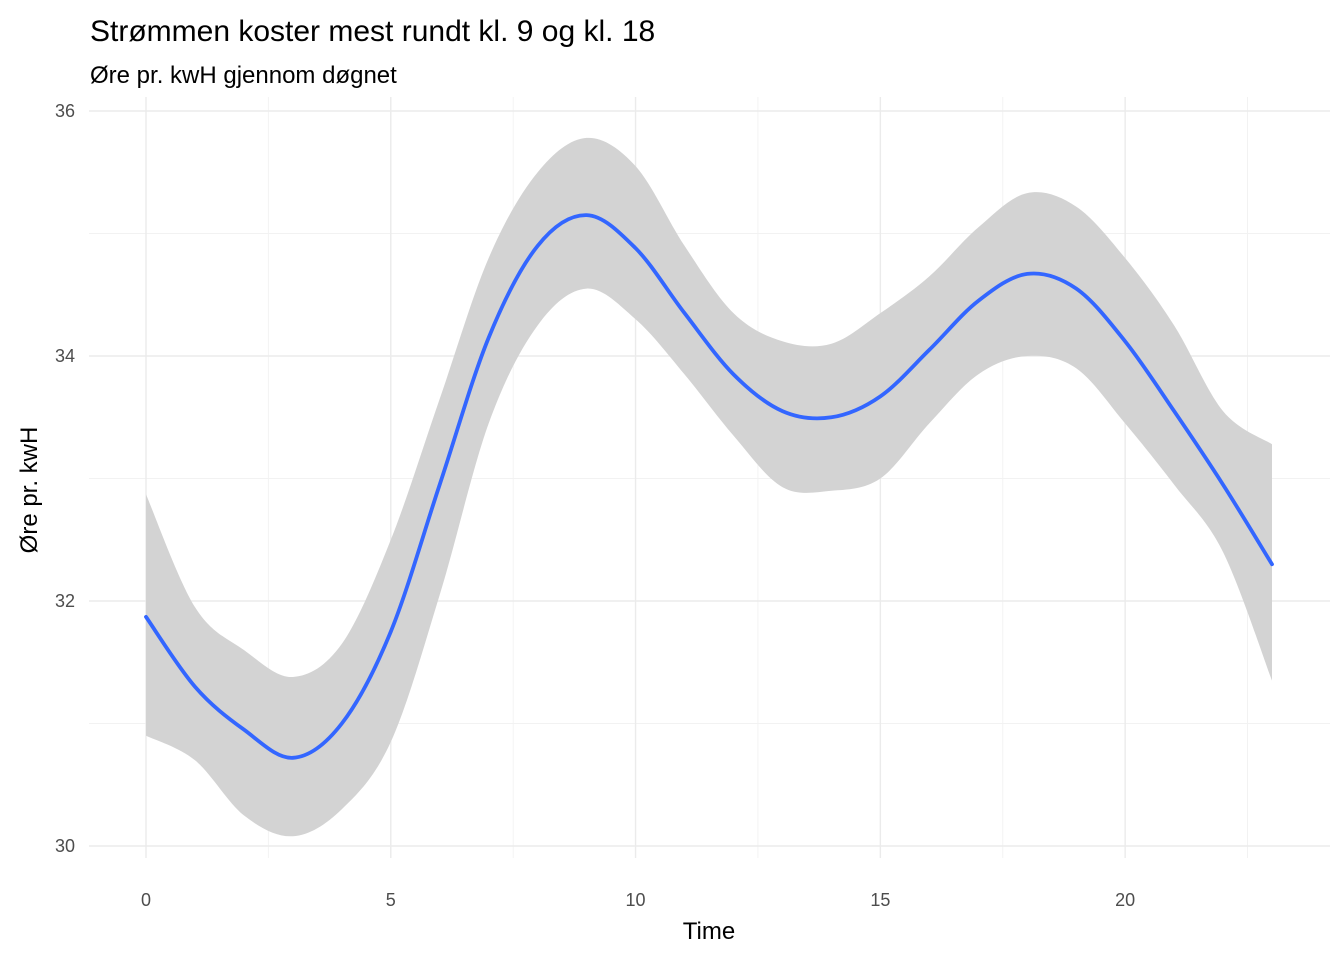 The image size is (1344, 960). Describe the element at coordinates (65, 601) in the screenshot. I see `y-tick-label: 32` at that location.